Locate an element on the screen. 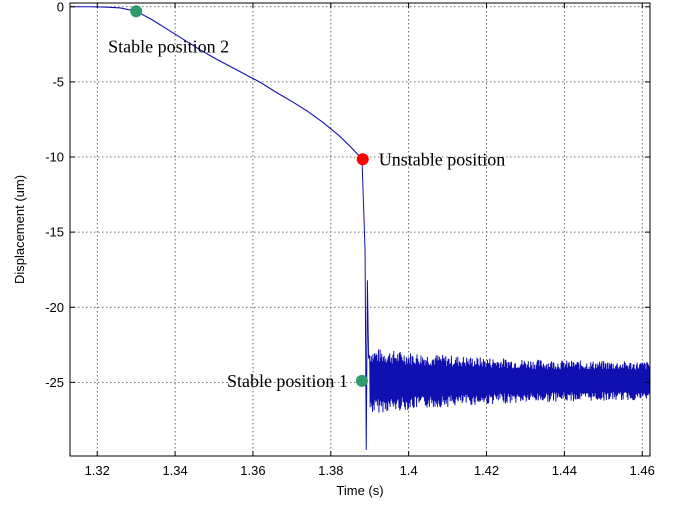  x-tick-label: 1.4 is located at coordinates (409, 470).